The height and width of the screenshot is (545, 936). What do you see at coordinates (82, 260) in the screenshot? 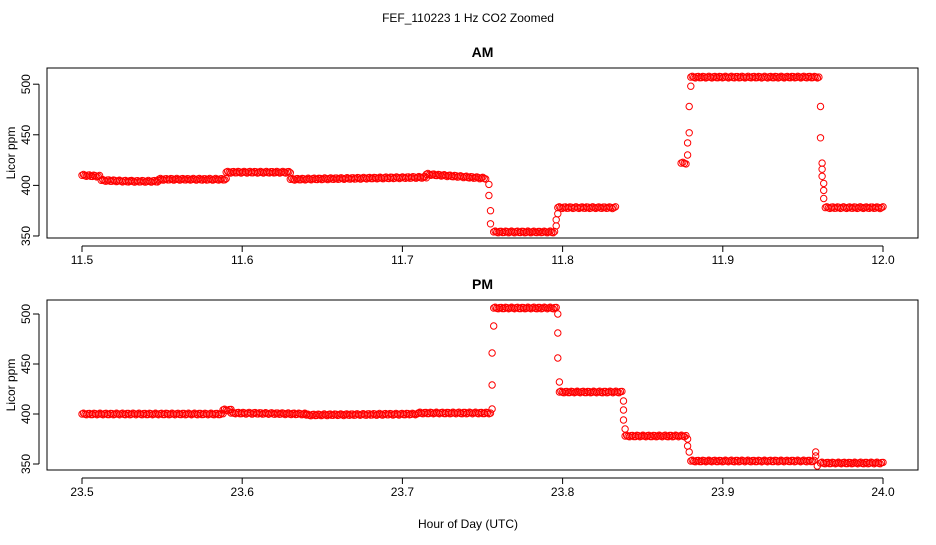
I see `am-x-tick-label: 11.5` at bounding box center [82, 260].